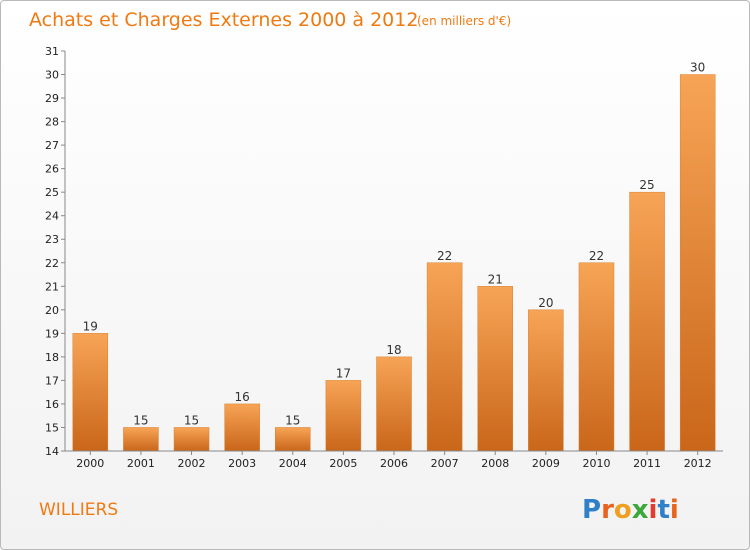 The image size is (750, 550). What do you see at coordinates (393, 350) in the screenshot?
I see `bar-value-label: 18` at bounding box center [393, 350].